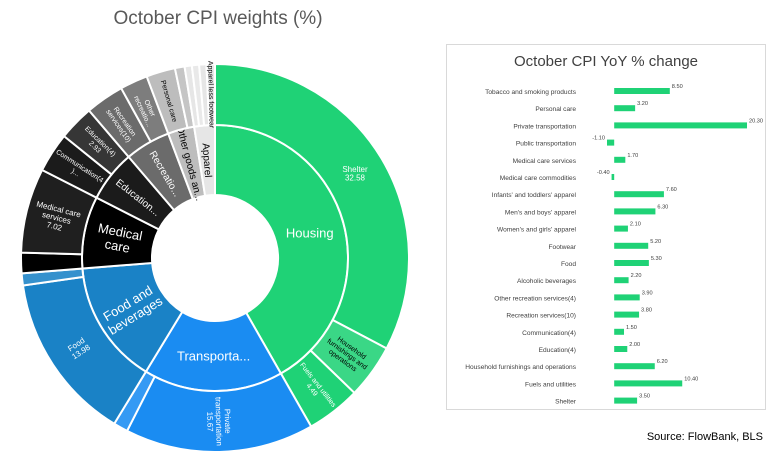 This screenshot has height=455, width=771. What do you see at coordinates (603, 173) in the screenshot?
I see `bar-value-label: -0.40` at bounding box center [603, 173].